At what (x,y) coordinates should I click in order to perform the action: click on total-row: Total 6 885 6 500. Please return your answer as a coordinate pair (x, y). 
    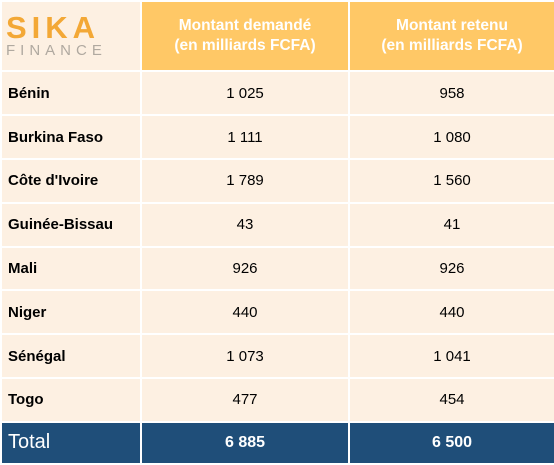
    Looking at the image, I should click on (278, 442).